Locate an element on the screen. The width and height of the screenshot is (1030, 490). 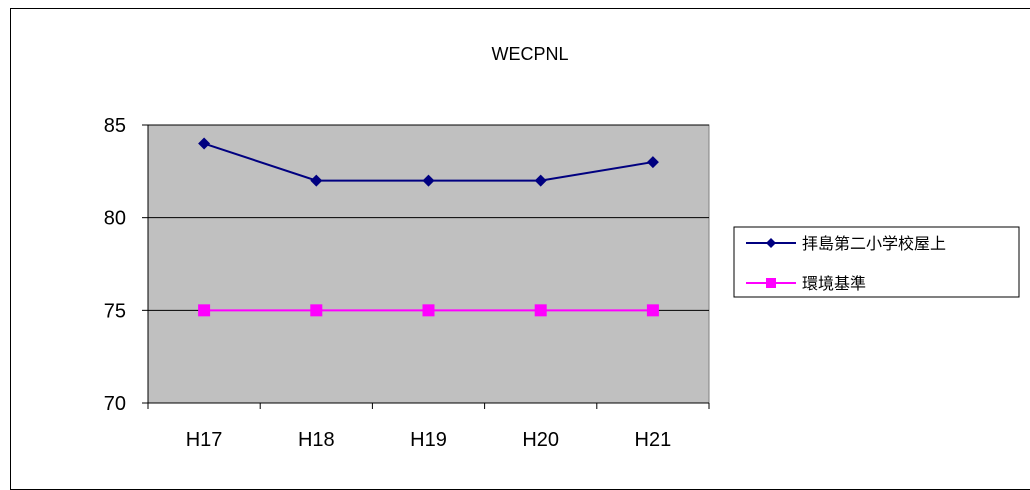
y-tick-label: 85 is located at coordinates (115, 126).